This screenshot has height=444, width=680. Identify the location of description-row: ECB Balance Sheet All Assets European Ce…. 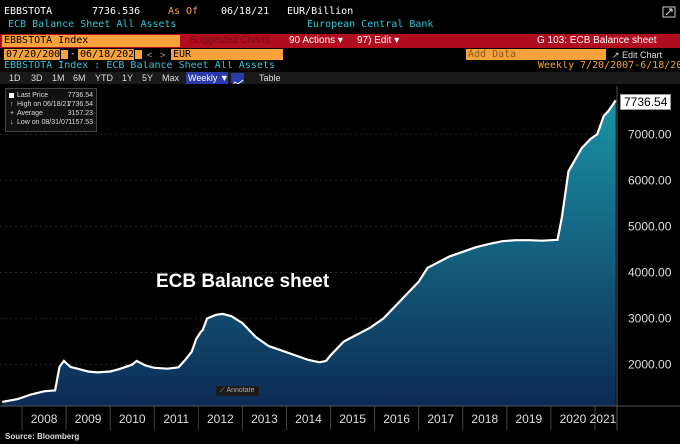
(340, 25).